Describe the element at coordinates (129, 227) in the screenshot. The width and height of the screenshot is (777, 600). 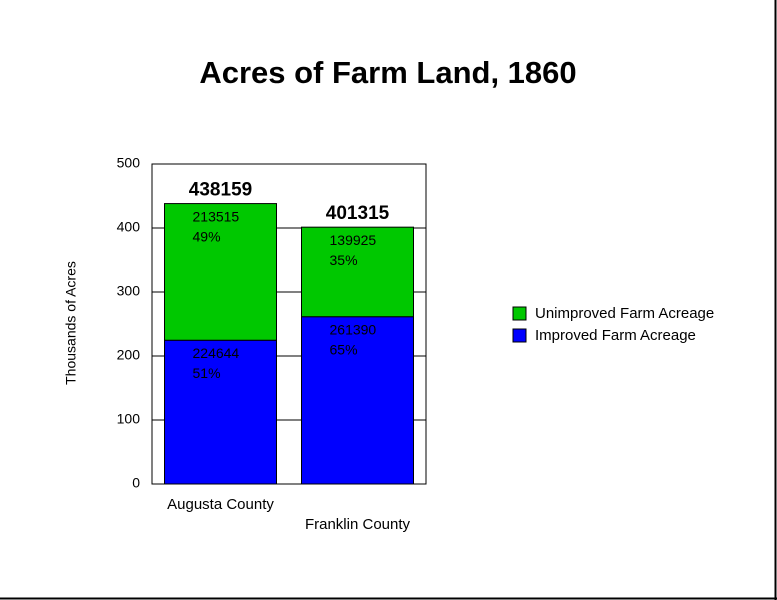
I see `y-tick-label: 400` at that location.